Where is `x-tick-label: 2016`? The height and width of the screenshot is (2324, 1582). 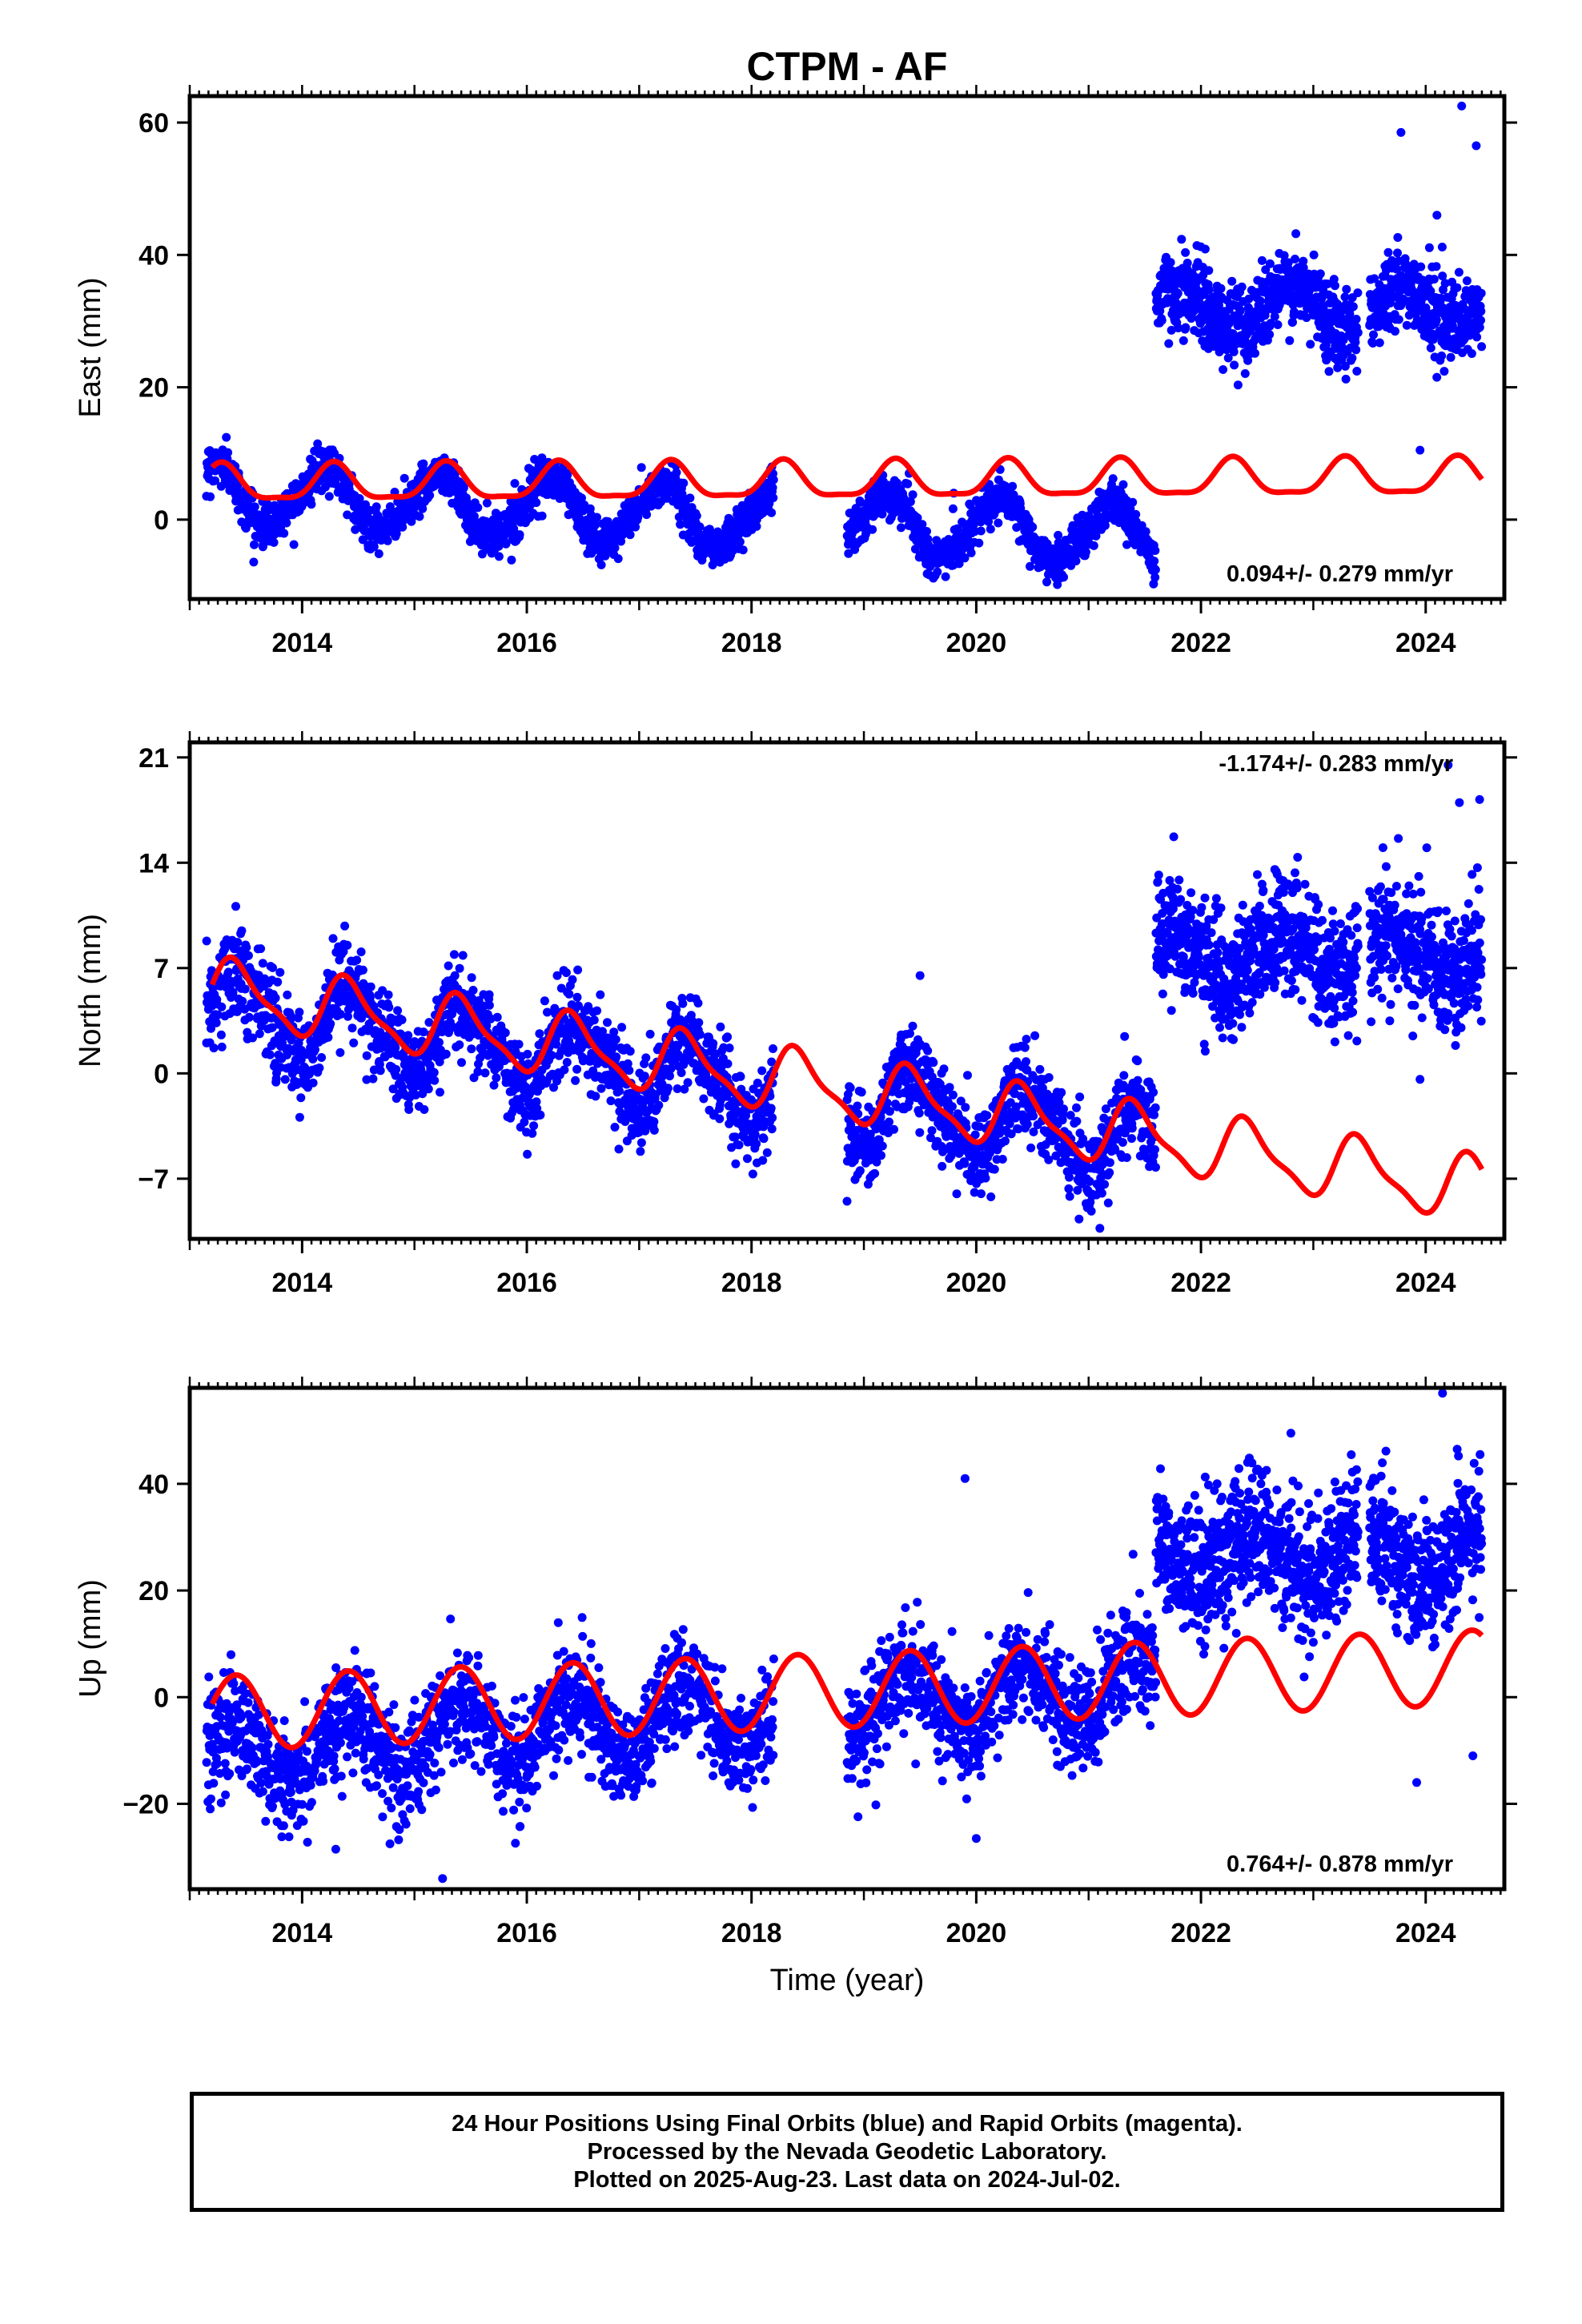
x-tick-label: 2016 is located at coordinates (526, 643).